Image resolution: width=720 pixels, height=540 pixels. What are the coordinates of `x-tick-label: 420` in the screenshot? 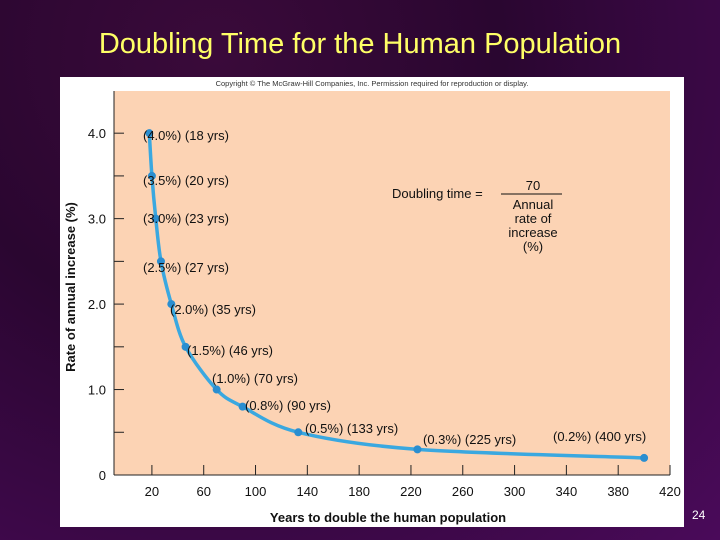 It's located at (670, 491).